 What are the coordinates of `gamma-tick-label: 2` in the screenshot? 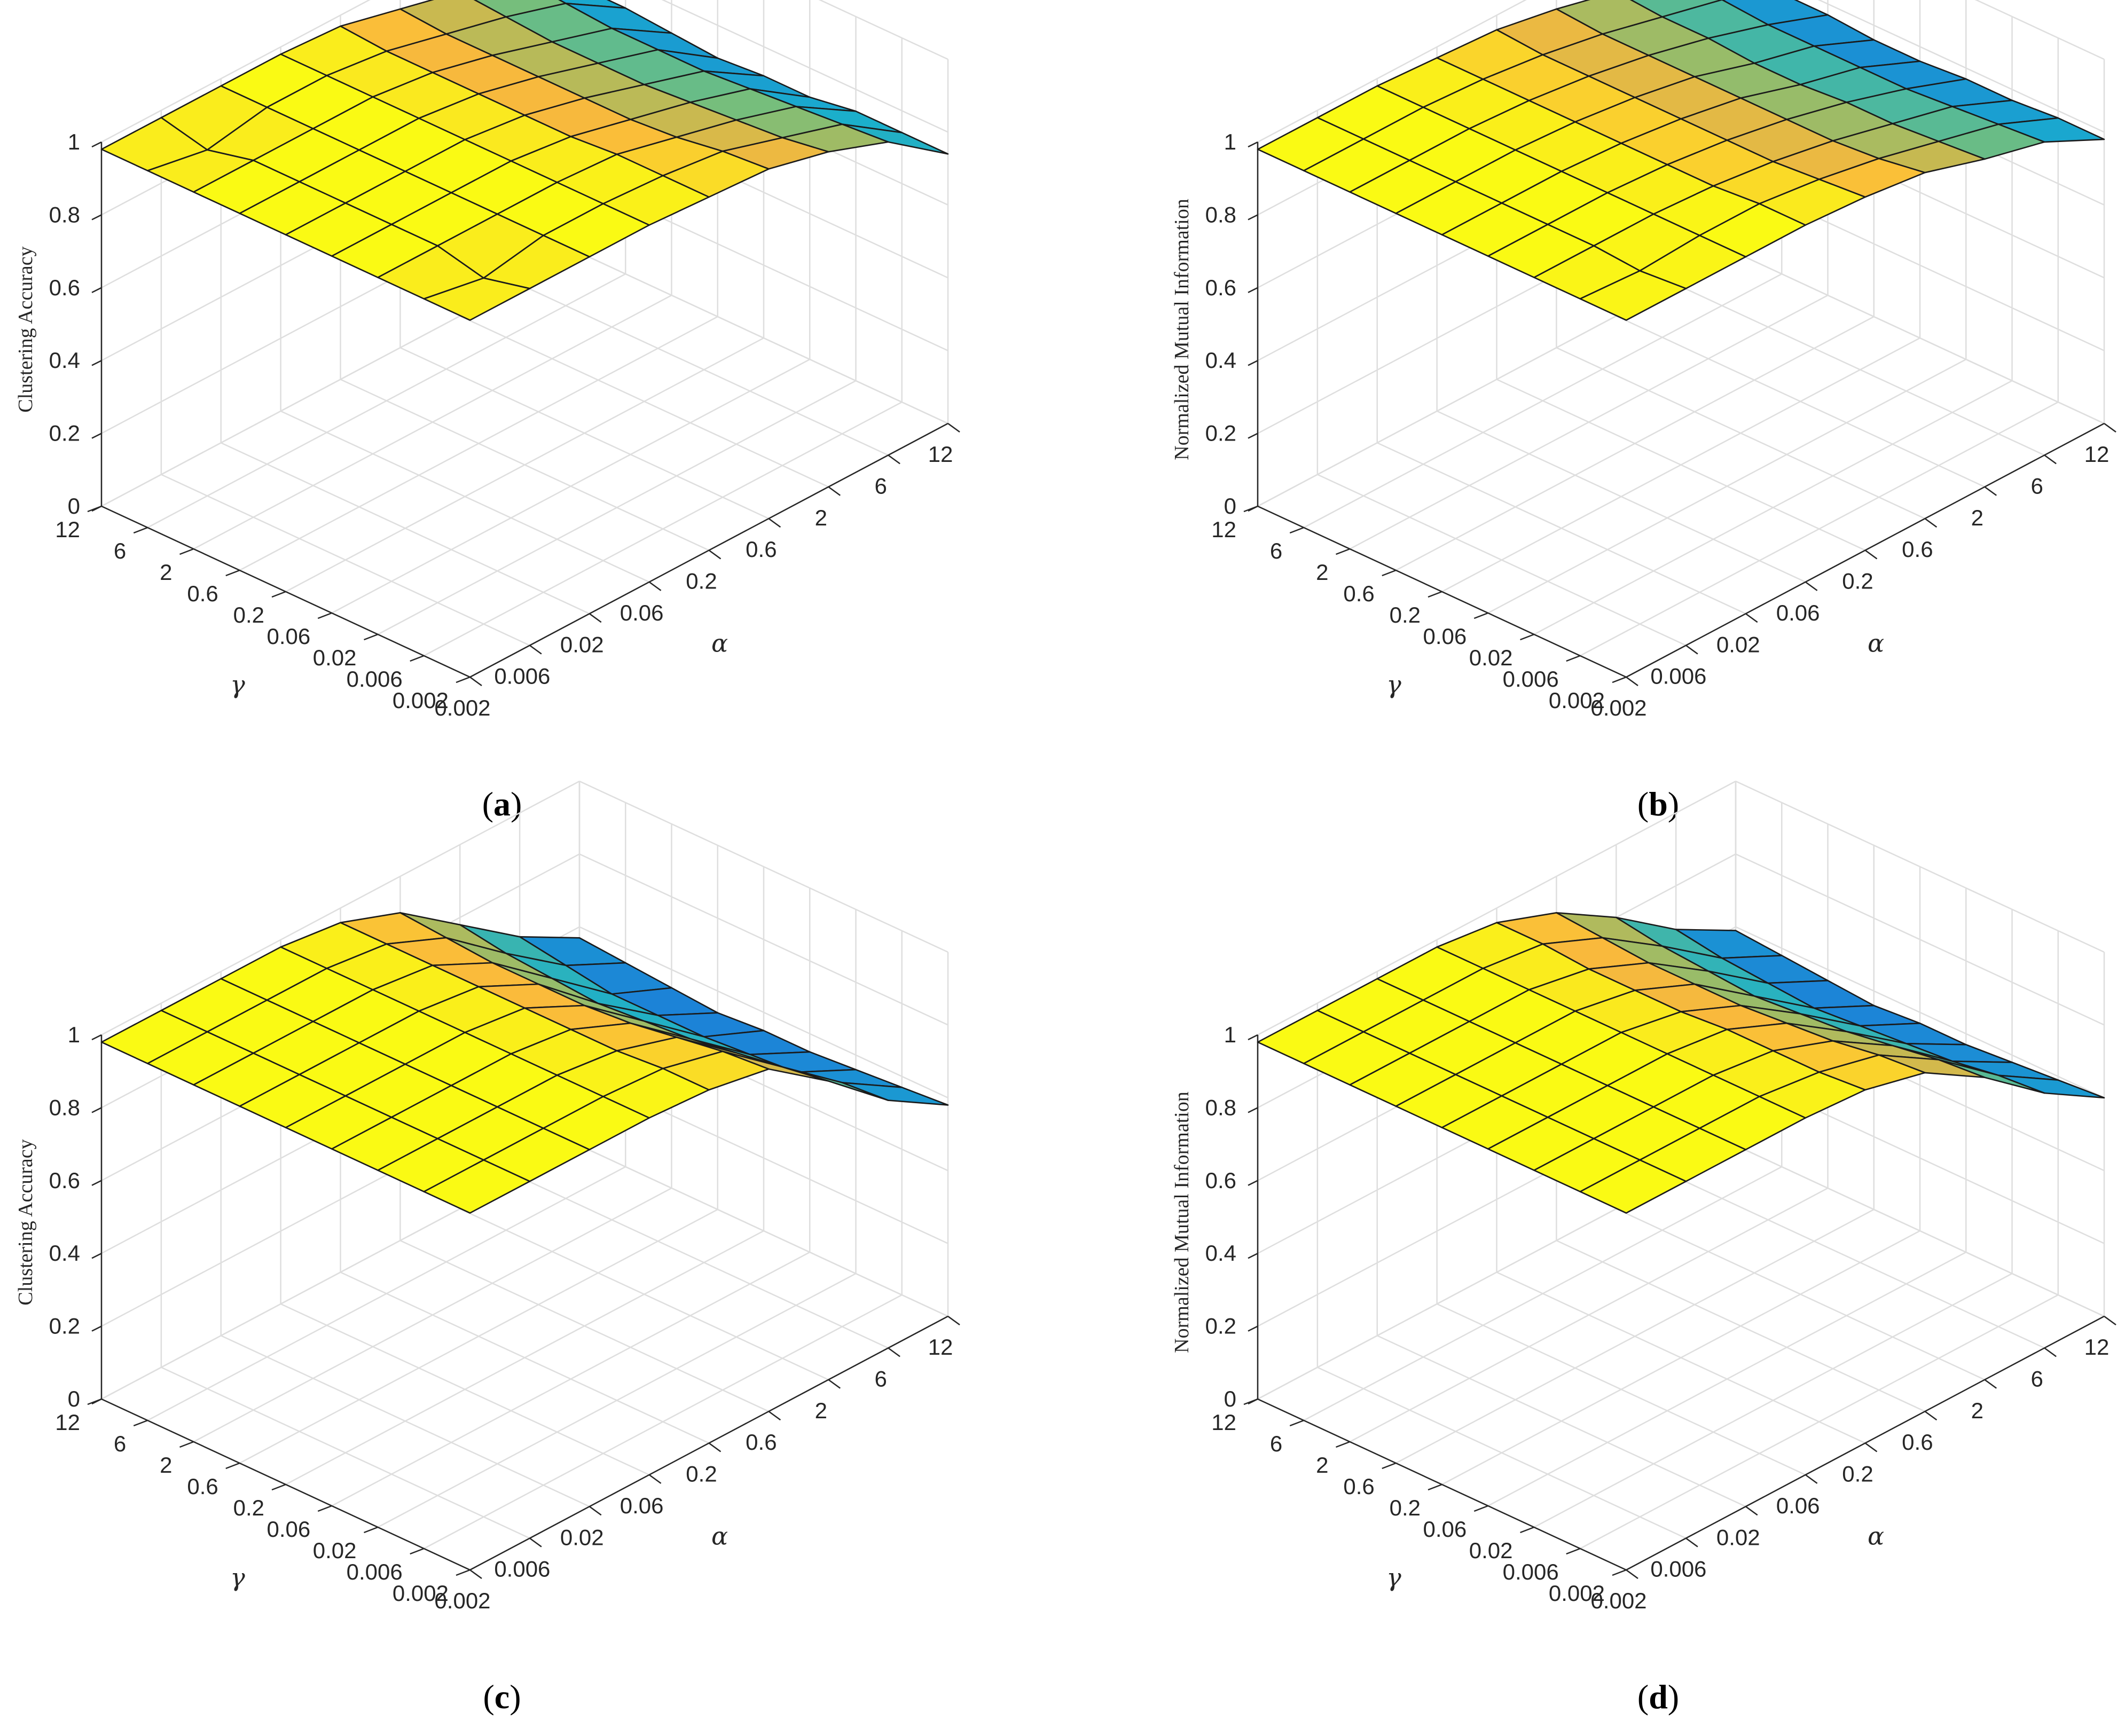 It's located at (1322, 1465).